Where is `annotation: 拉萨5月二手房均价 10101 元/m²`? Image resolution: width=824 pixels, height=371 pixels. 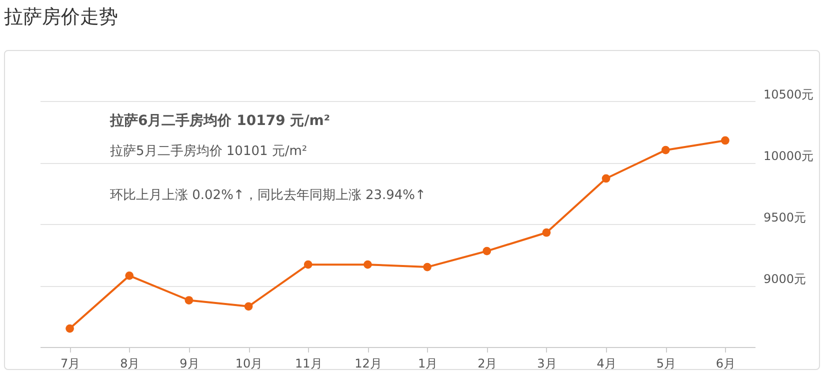 annotation: 拉萨5月二手房均价 10101 元/m² is located at coordinates (209, 151).